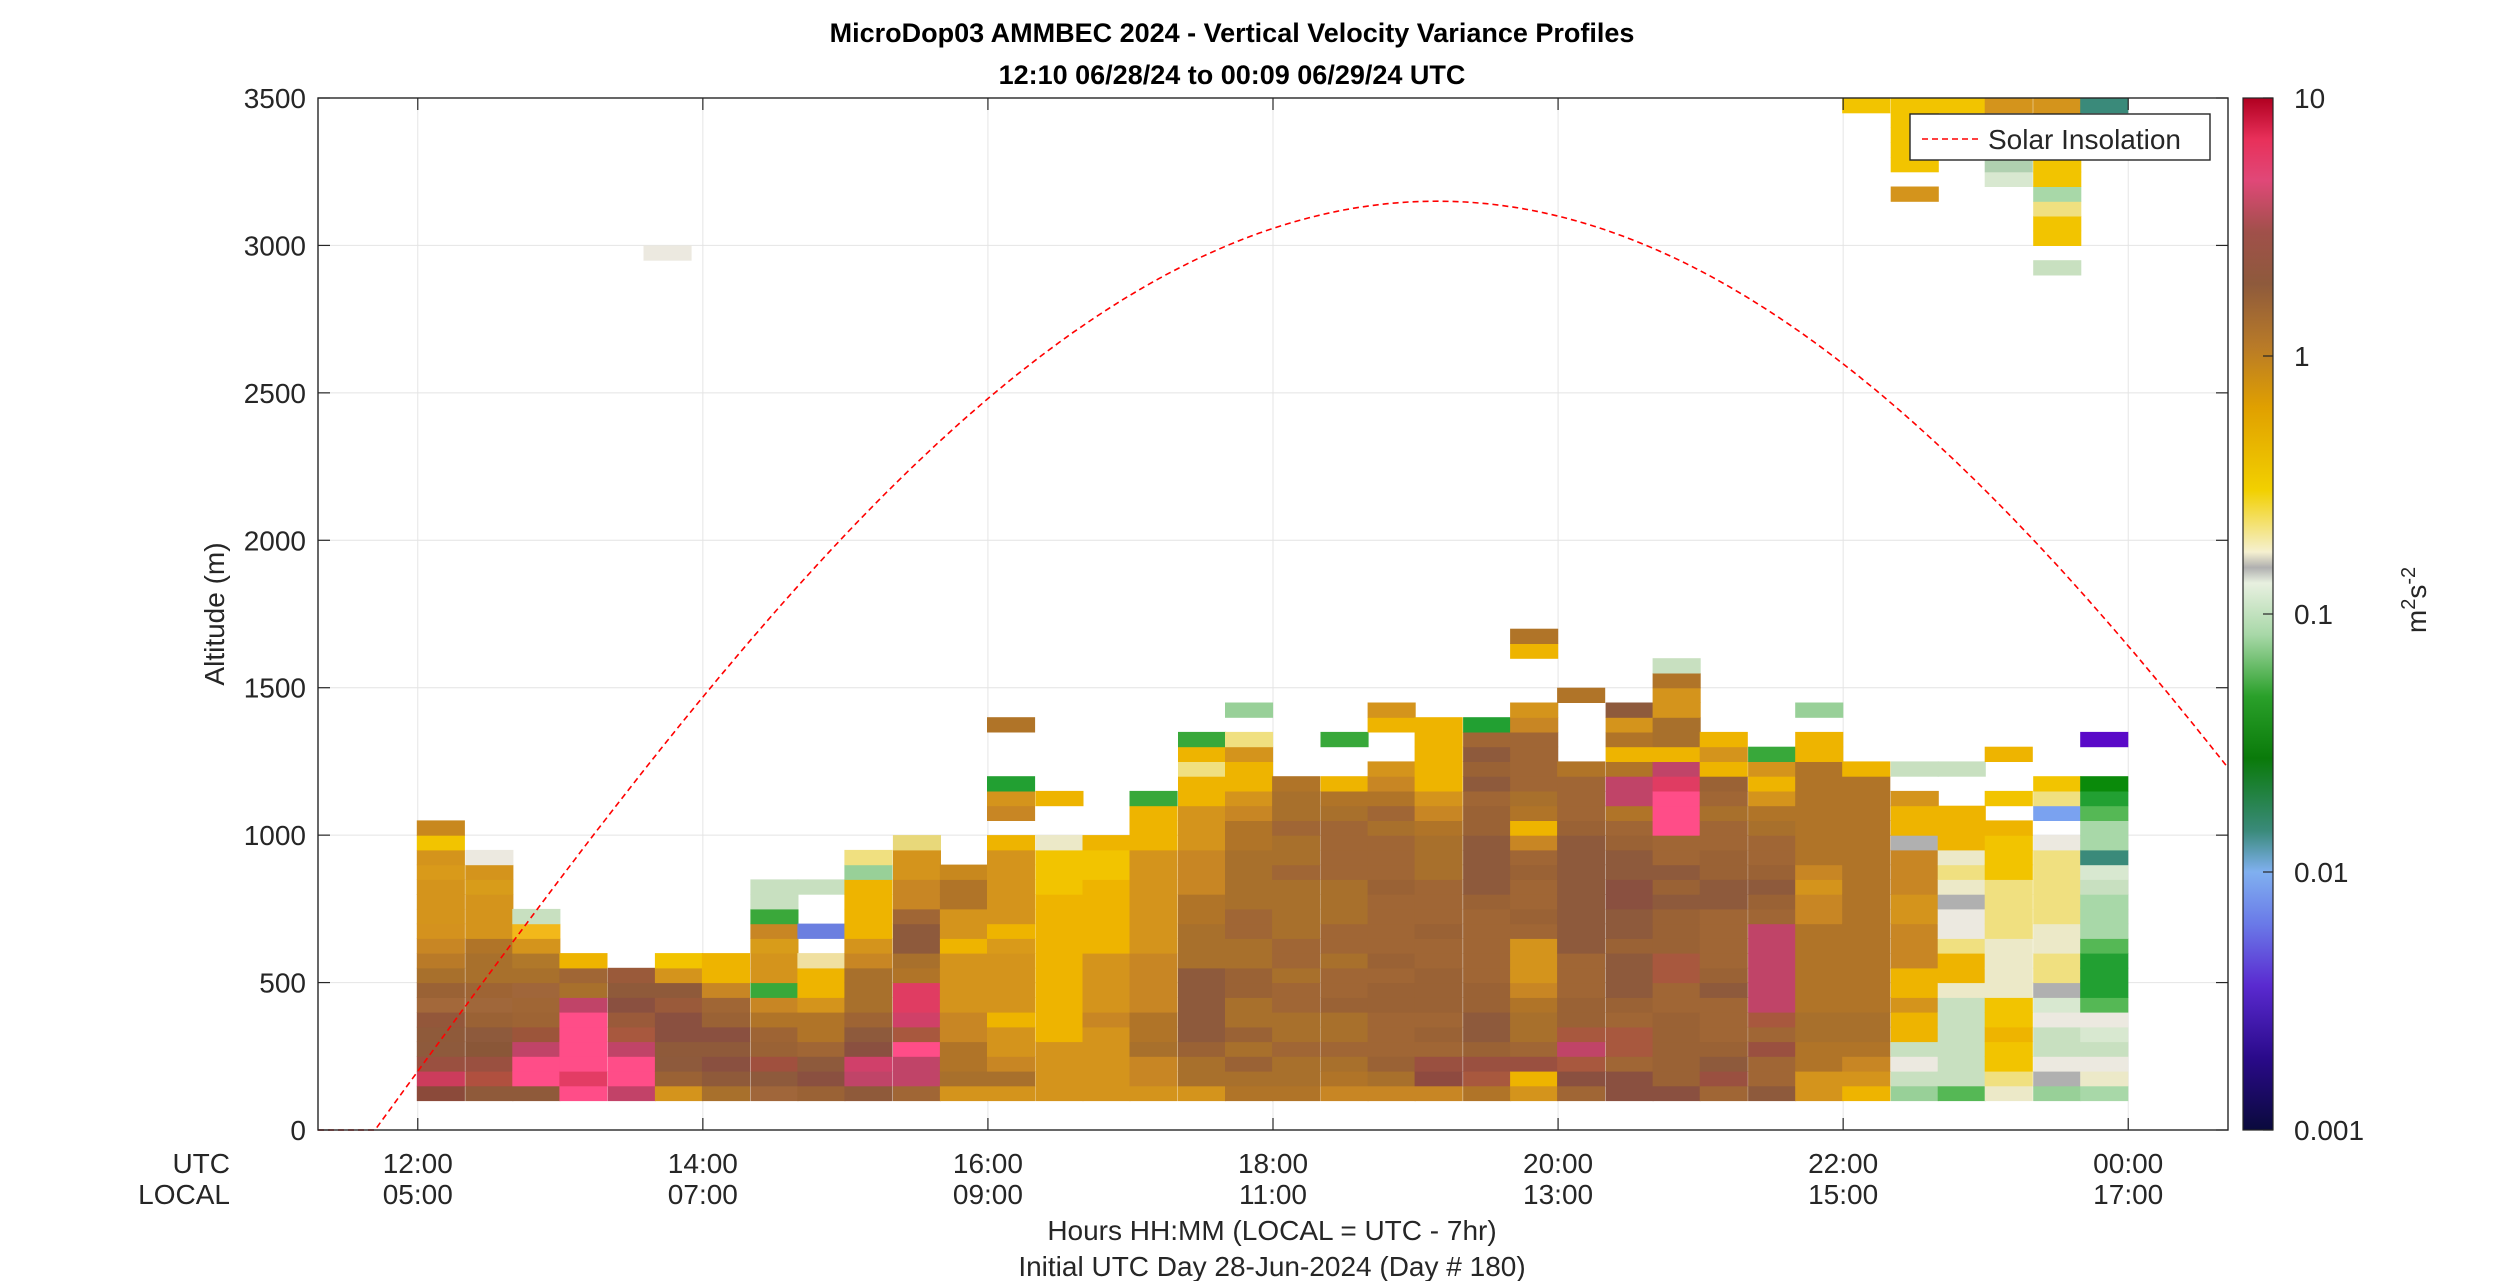 Image resolution: width=2517 pixels, height=1281 pixels. I want to click on x-tick-label-utc: 18:00, so click(1273, 1163).